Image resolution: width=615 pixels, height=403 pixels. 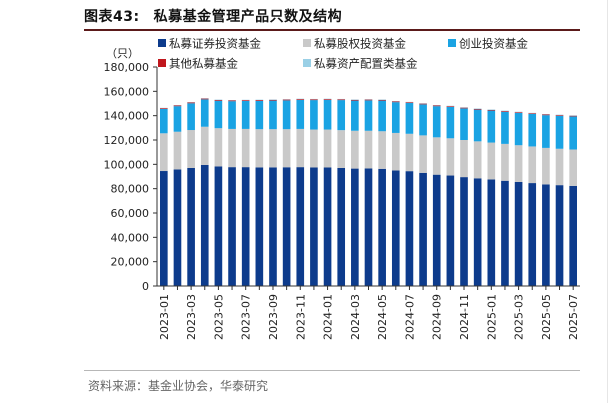 I want to click on x-tick-label: 2024-07, so click(x=409, y=317).